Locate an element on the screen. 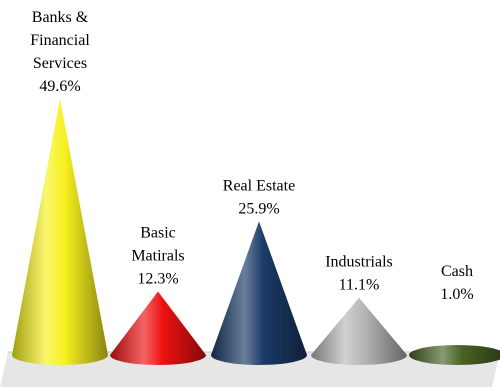  value-label: 11.1% is located at coordinates (359, 285).